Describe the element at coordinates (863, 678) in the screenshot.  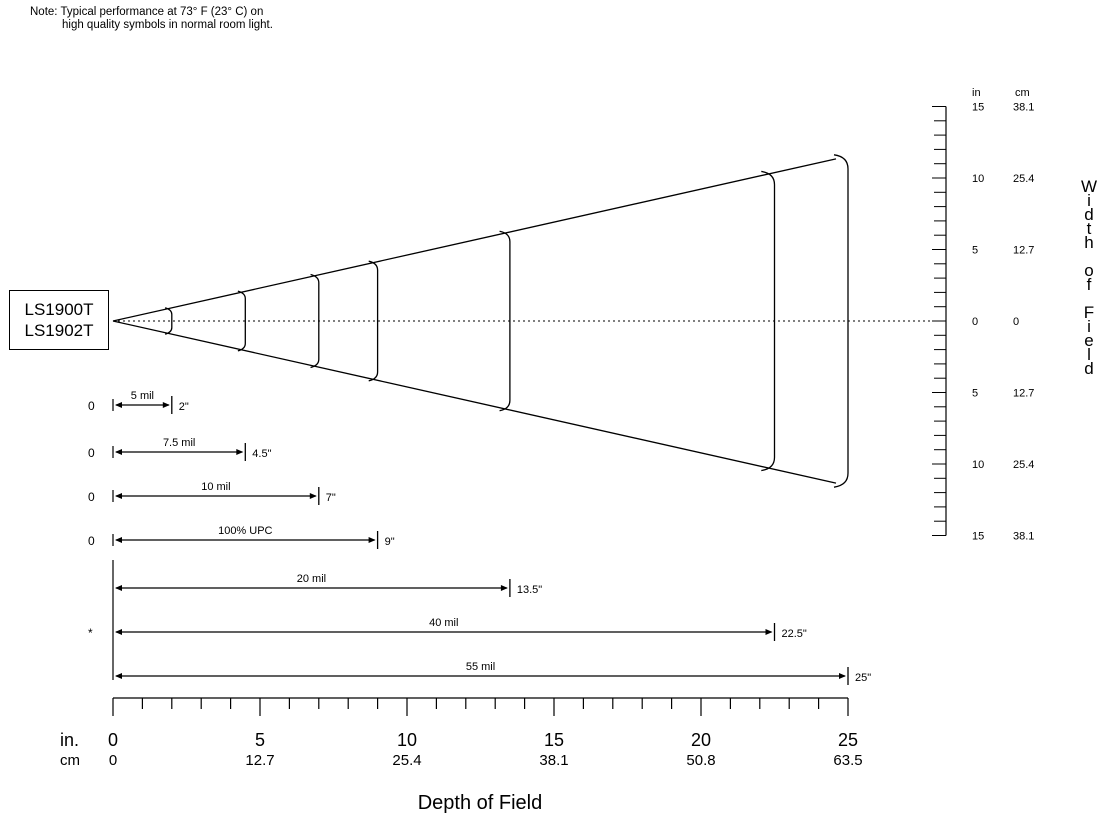
I see `range-max-label: 25"` at that location.